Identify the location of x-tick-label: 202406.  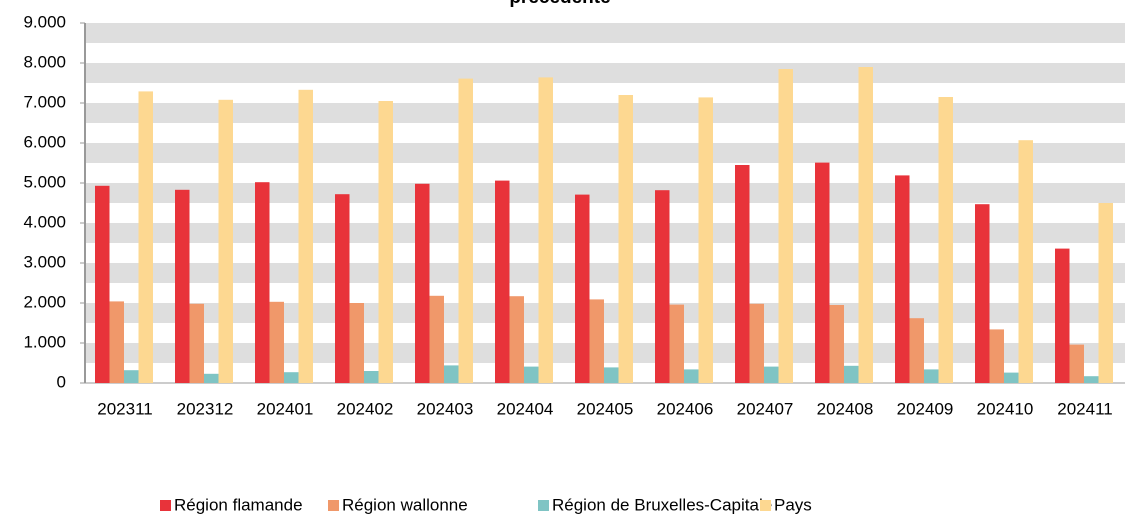
(685, 408).